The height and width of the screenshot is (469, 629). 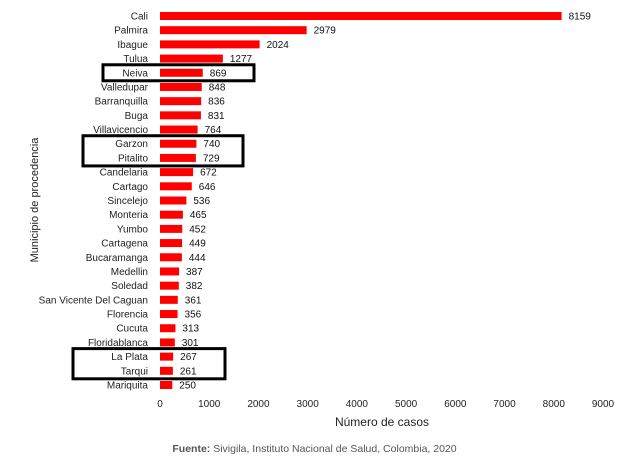 What do you see at coordinates (191, 58) in the screenshot?
I see `bar-tulua` at bounding box center [191, 58].